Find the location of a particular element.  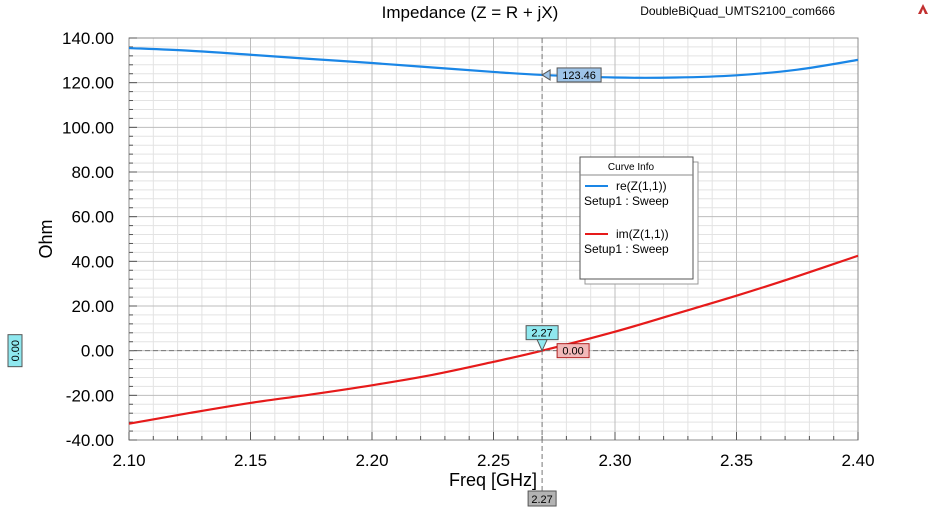

y-tick-label: 140.00 is located at coordinates (88, 38).